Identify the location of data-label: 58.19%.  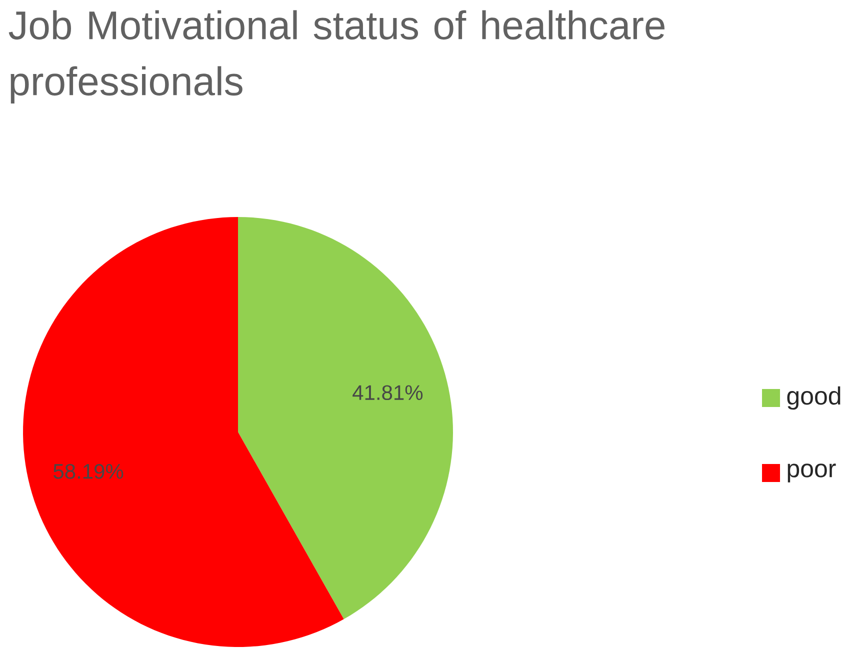
(89, 471).